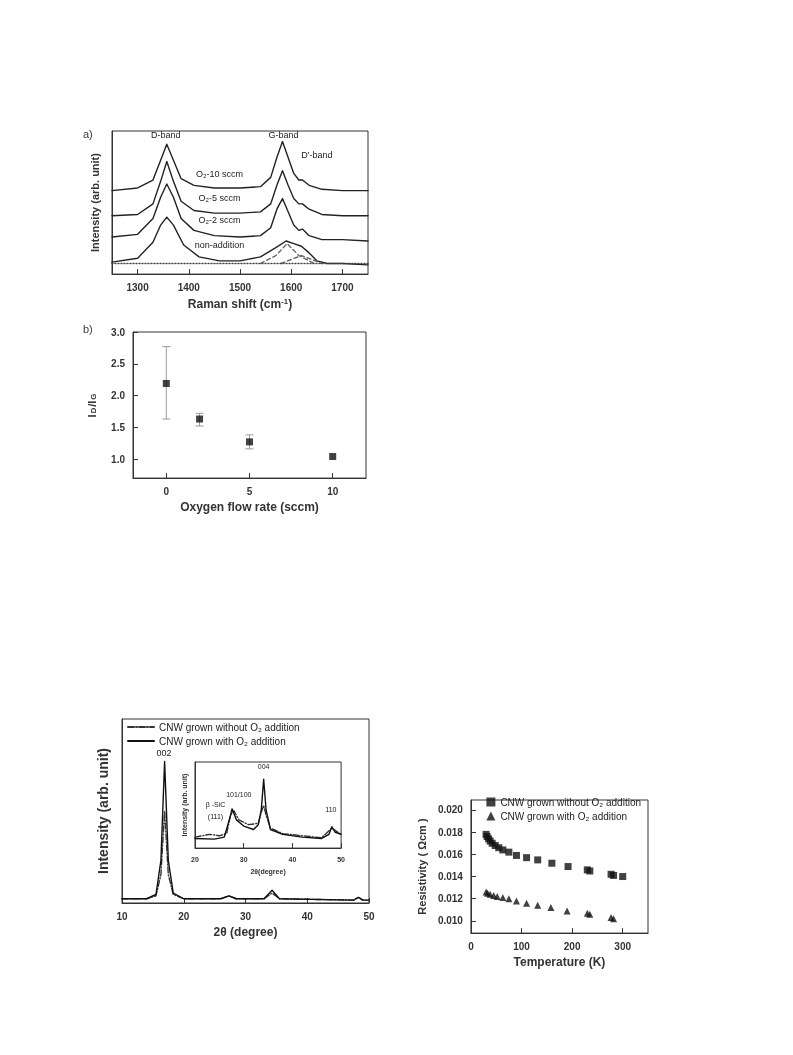  What do you see at coordinates (118, 364) in the screenshot?
I see `y-tick-label: 2.5` at bounding box center [118, 364].